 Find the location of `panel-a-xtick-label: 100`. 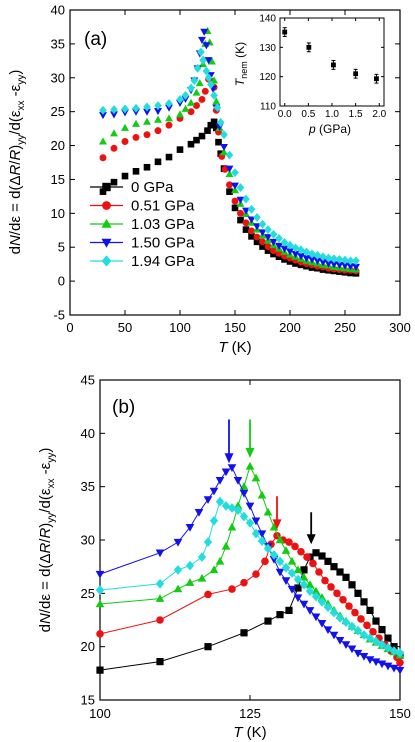

panel-a-xtick-label: 100 is located at coordinates (180, 327).